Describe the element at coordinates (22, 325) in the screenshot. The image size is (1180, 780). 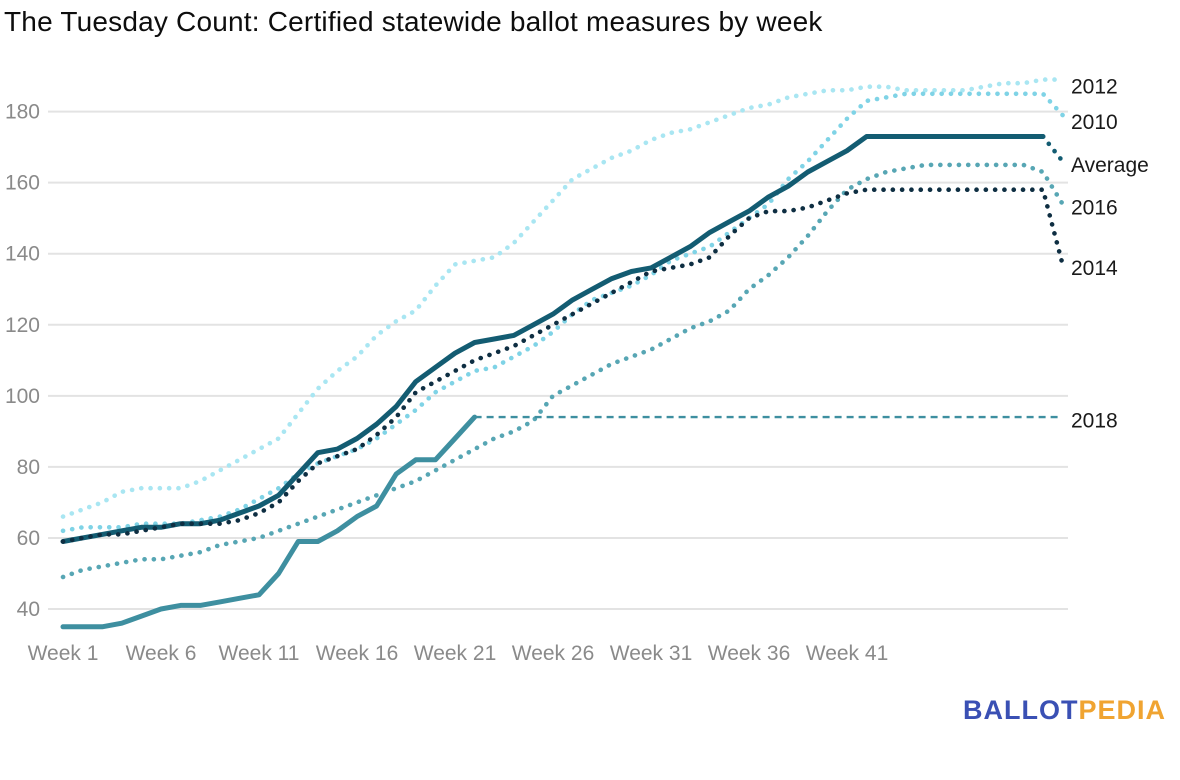
I see `y-tick-label-120: 120` at that location.